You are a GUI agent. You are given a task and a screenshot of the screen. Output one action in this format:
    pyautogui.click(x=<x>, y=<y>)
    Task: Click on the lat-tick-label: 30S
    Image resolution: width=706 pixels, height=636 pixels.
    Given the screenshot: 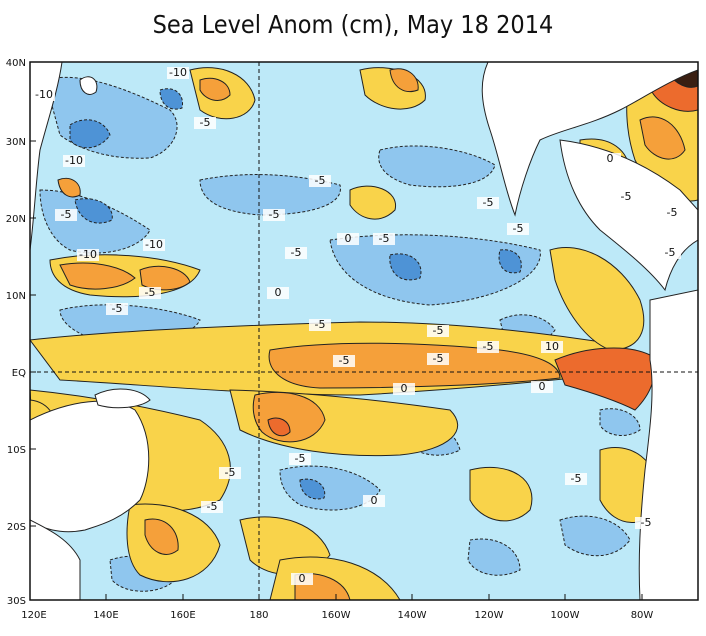 What is the action you would take?
    pyautogui.click(x=16, y=601)
    